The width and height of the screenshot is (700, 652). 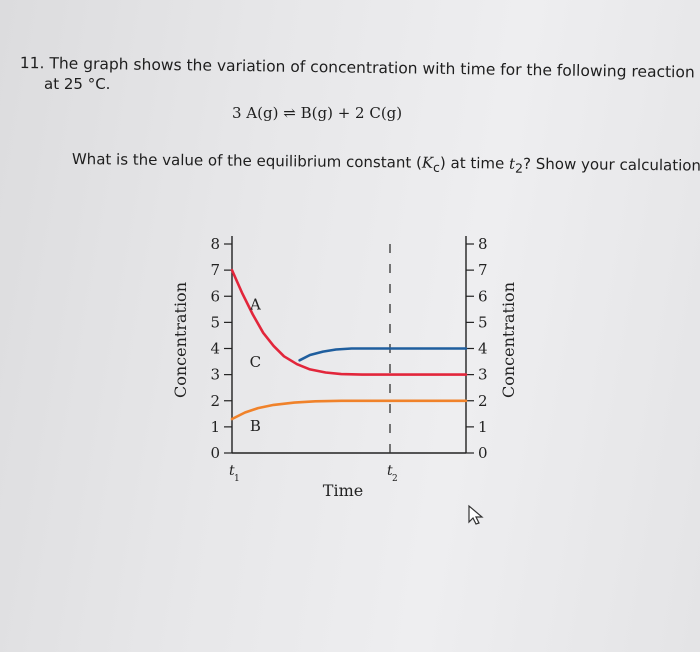 I want to click on equation-products: B(g) + 2 C(g), so click(x=351, y=113).